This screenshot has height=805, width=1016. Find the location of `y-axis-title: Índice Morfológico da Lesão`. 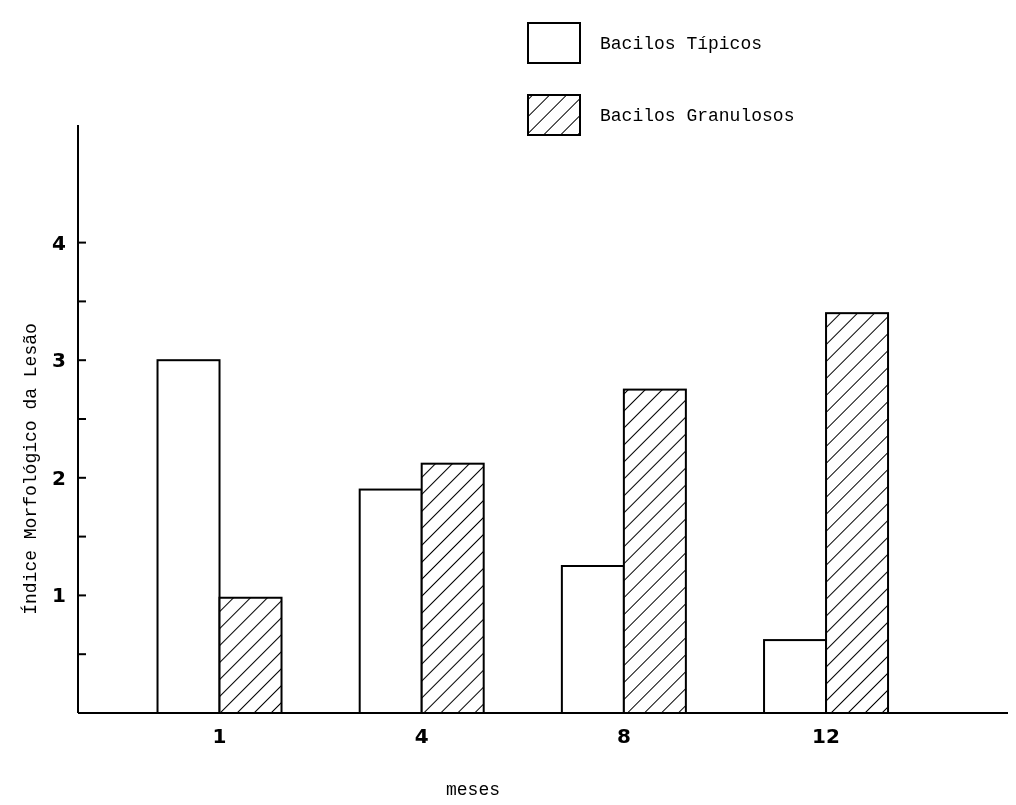

y-axis-title: Índice Morfológico da Lesão is located at coordinates (30, 469).